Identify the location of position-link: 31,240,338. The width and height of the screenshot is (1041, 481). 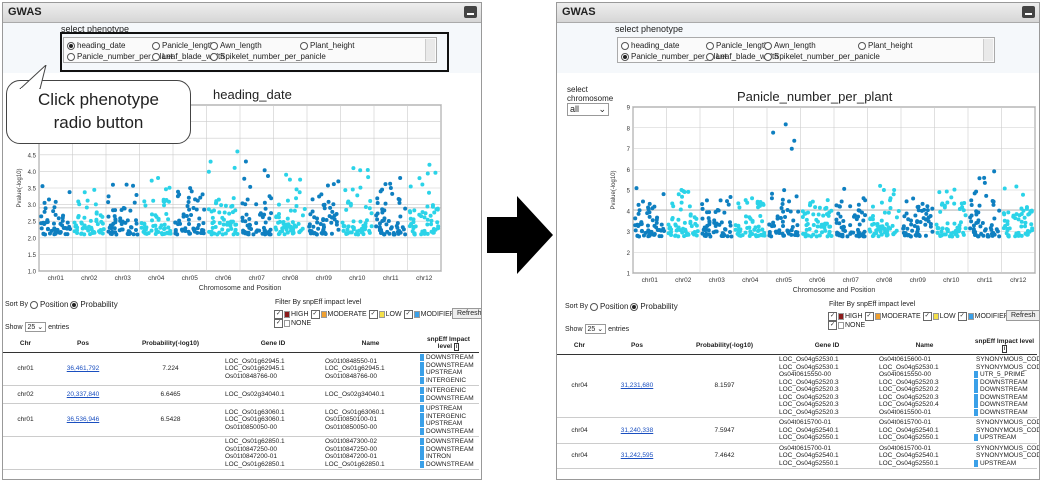
(637, 430).